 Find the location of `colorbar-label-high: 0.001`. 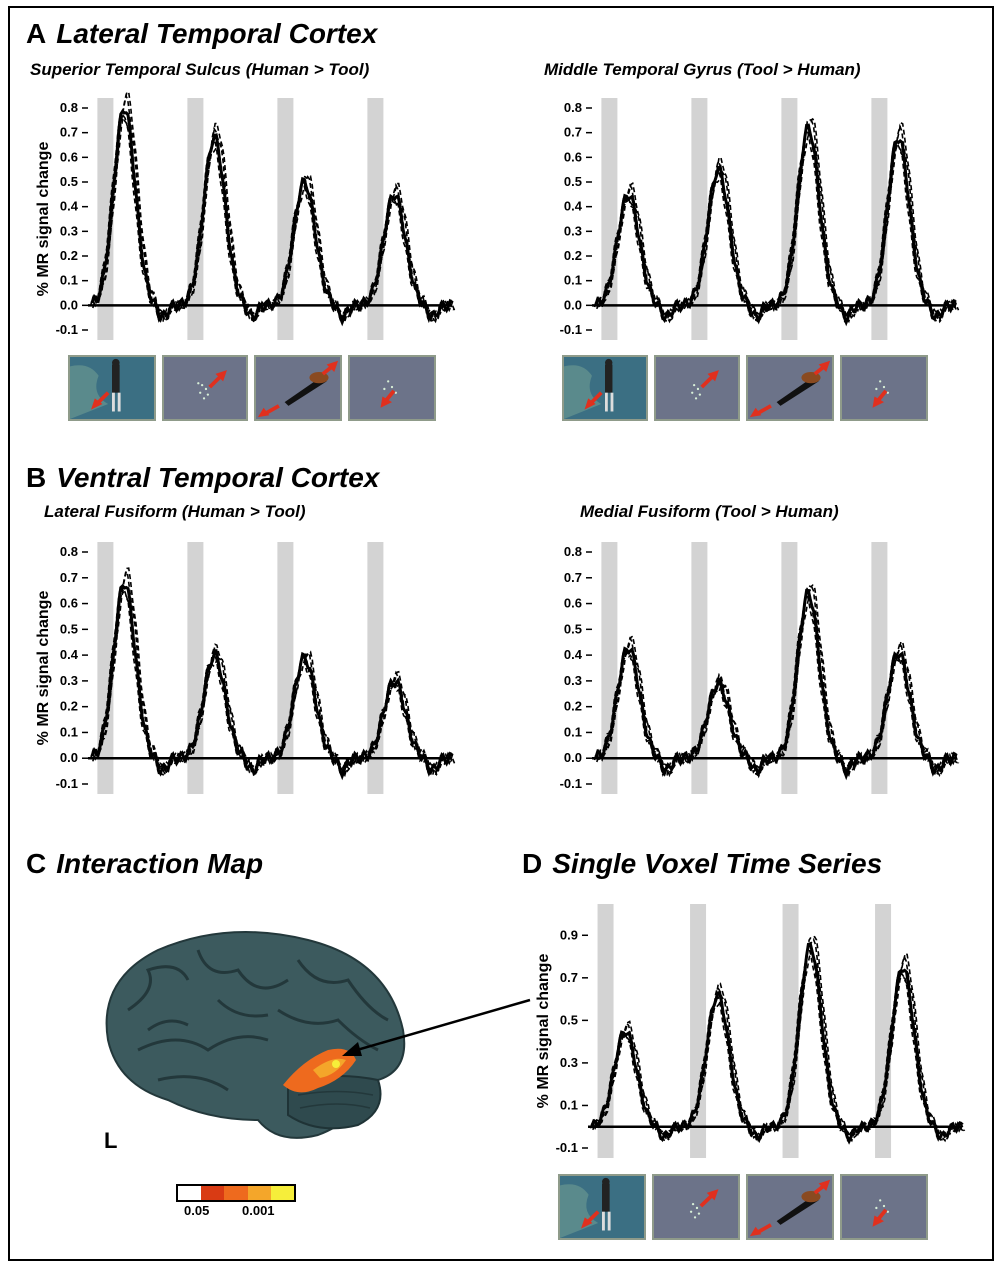

colorbar-label-high: 0.001 is located at coordinates (258, 1210).